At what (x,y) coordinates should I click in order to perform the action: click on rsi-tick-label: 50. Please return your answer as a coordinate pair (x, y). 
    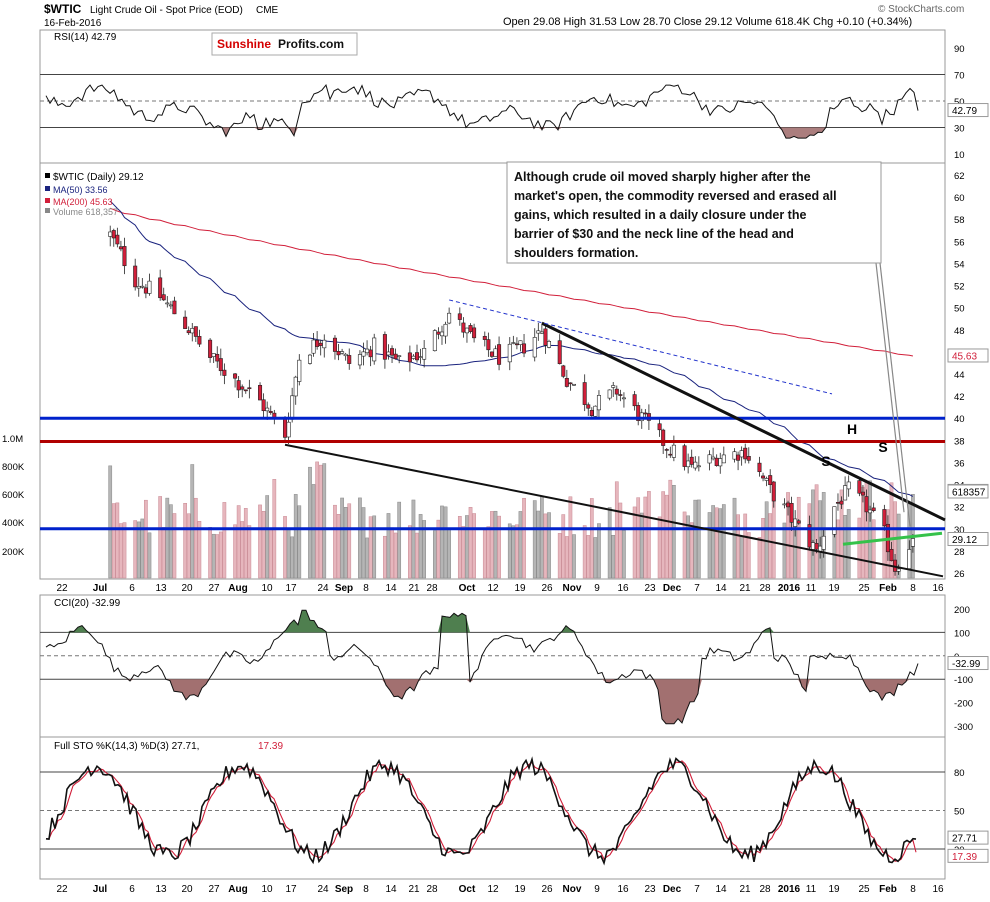
    Looking at the image, I should click on (959, 102).